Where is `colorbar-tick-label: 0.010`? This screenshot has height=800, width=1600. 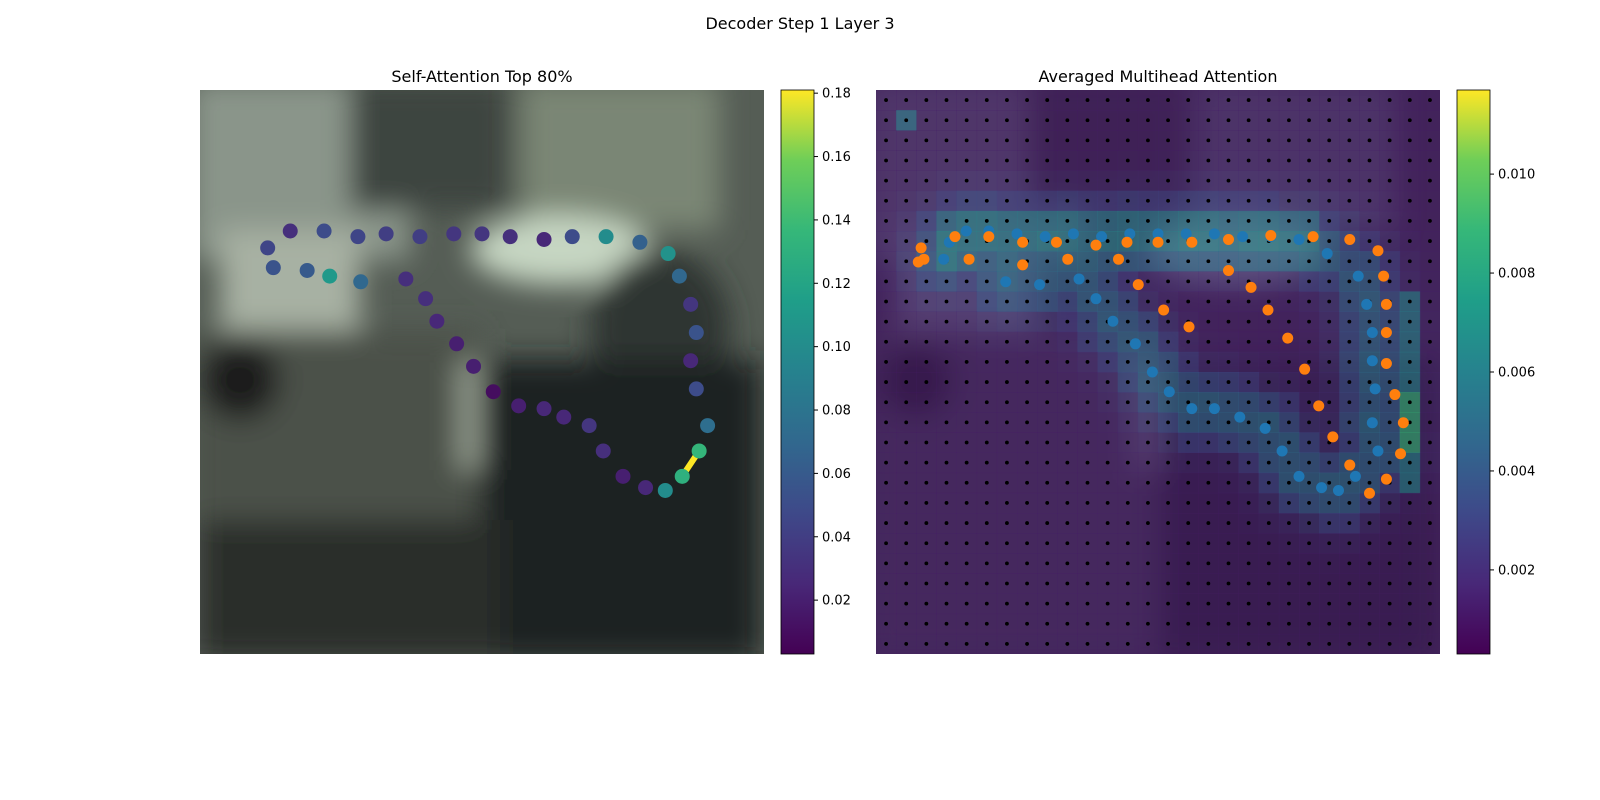
colorbar-tick-label: 0.010 is located at coordinates (1516, 175).